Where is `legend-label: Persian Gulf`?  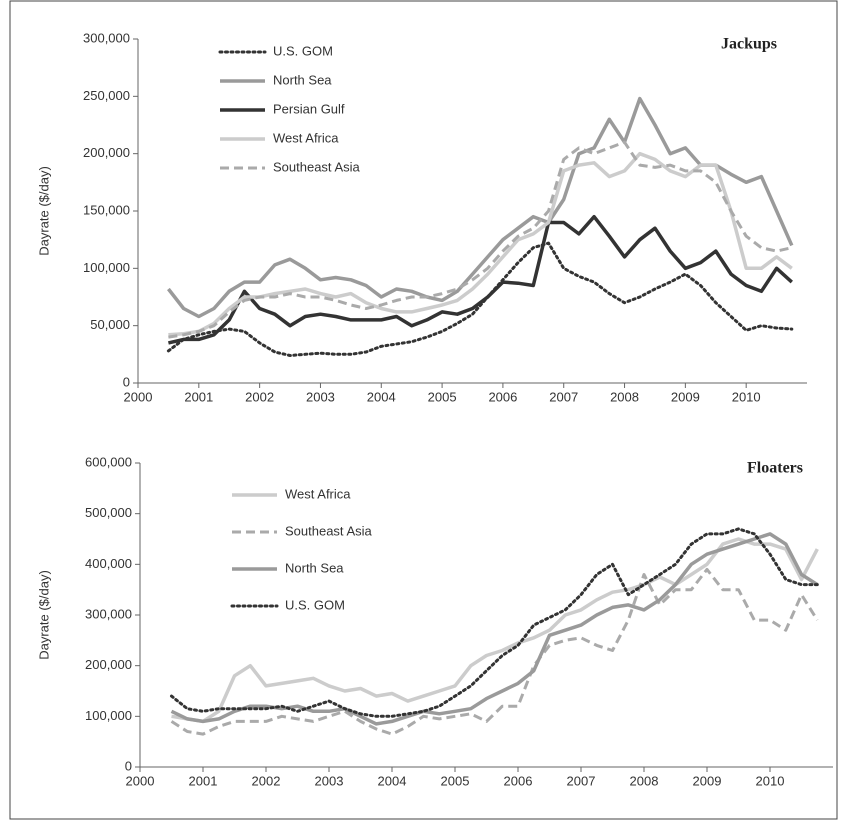
legend-label: Persian Gulf is located at coordinates (309, 108).